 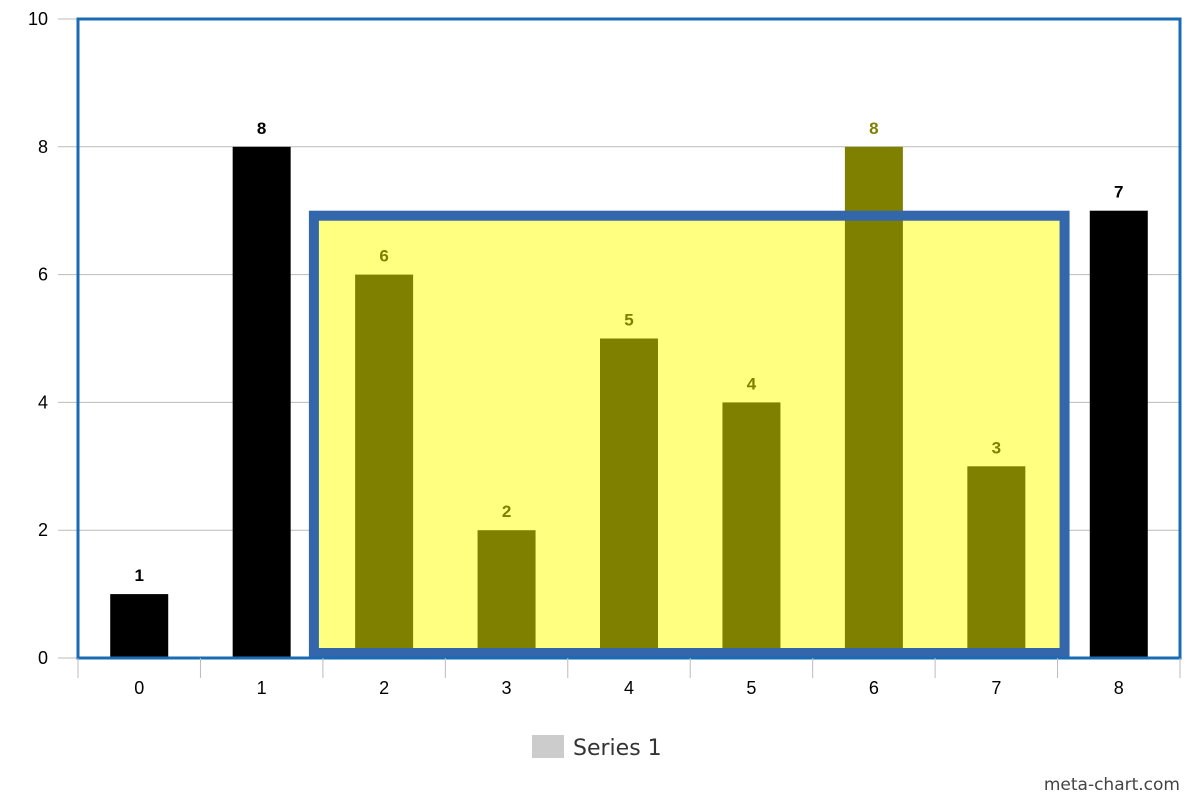 I want to click on data-label: 3, so click(x=996, y=447).